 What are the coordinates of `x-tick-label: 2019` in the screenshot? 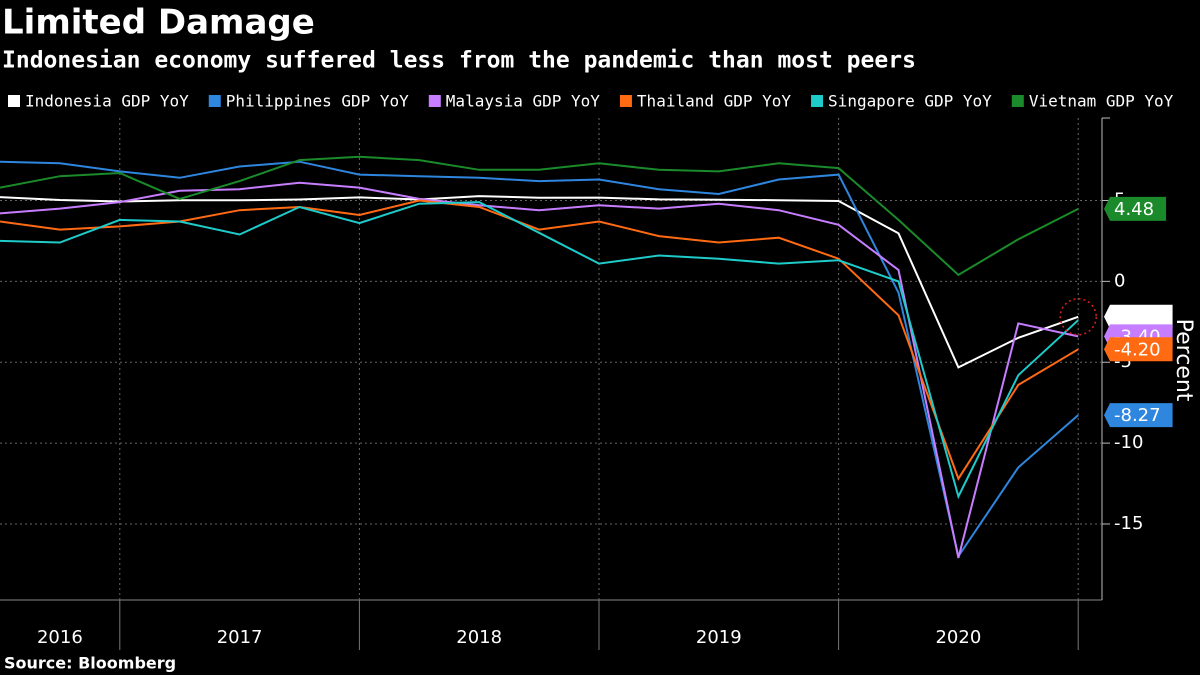 It's located at (719, 637).